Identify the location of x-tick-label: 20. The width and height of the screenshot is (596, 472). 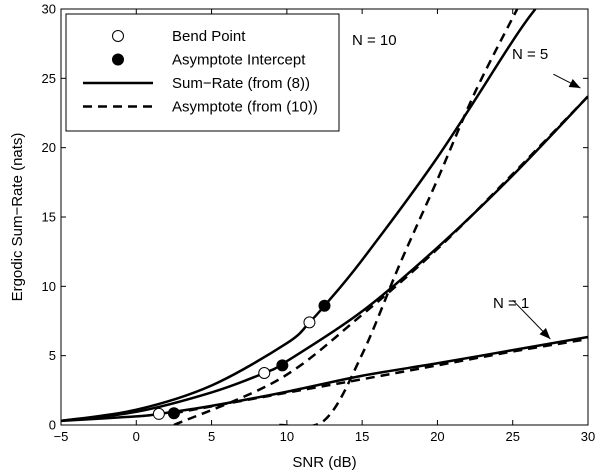
(437, 436).